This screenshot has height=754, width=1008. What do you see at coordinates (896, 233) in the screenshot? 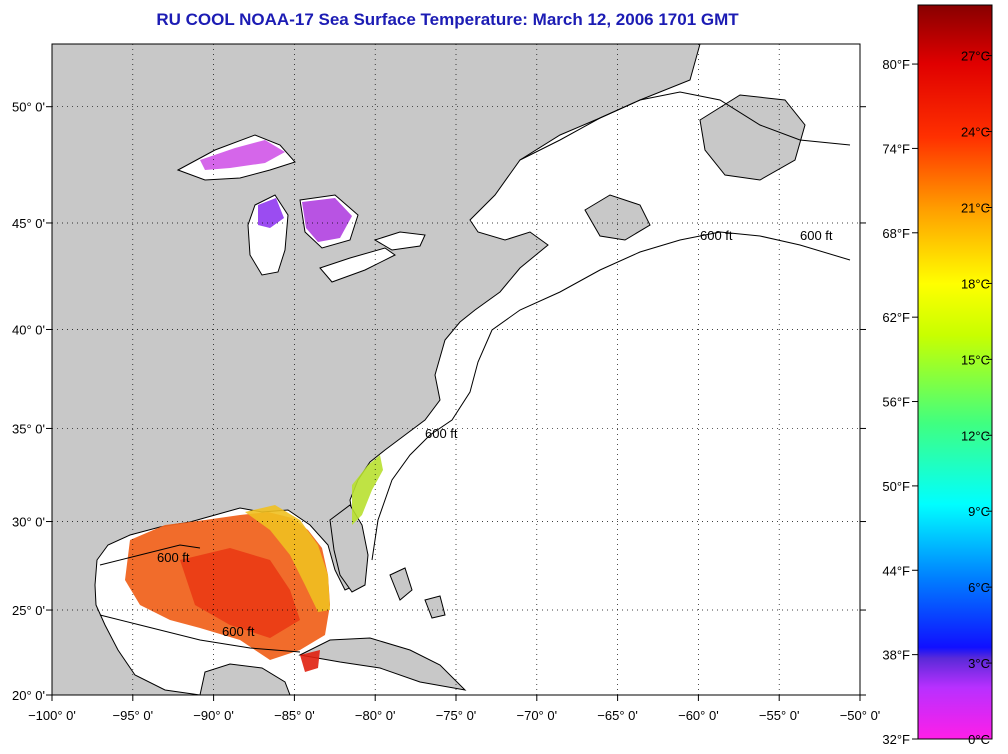
I see `colorbar-f-label: 68°F` at bounding box center [896, 233].